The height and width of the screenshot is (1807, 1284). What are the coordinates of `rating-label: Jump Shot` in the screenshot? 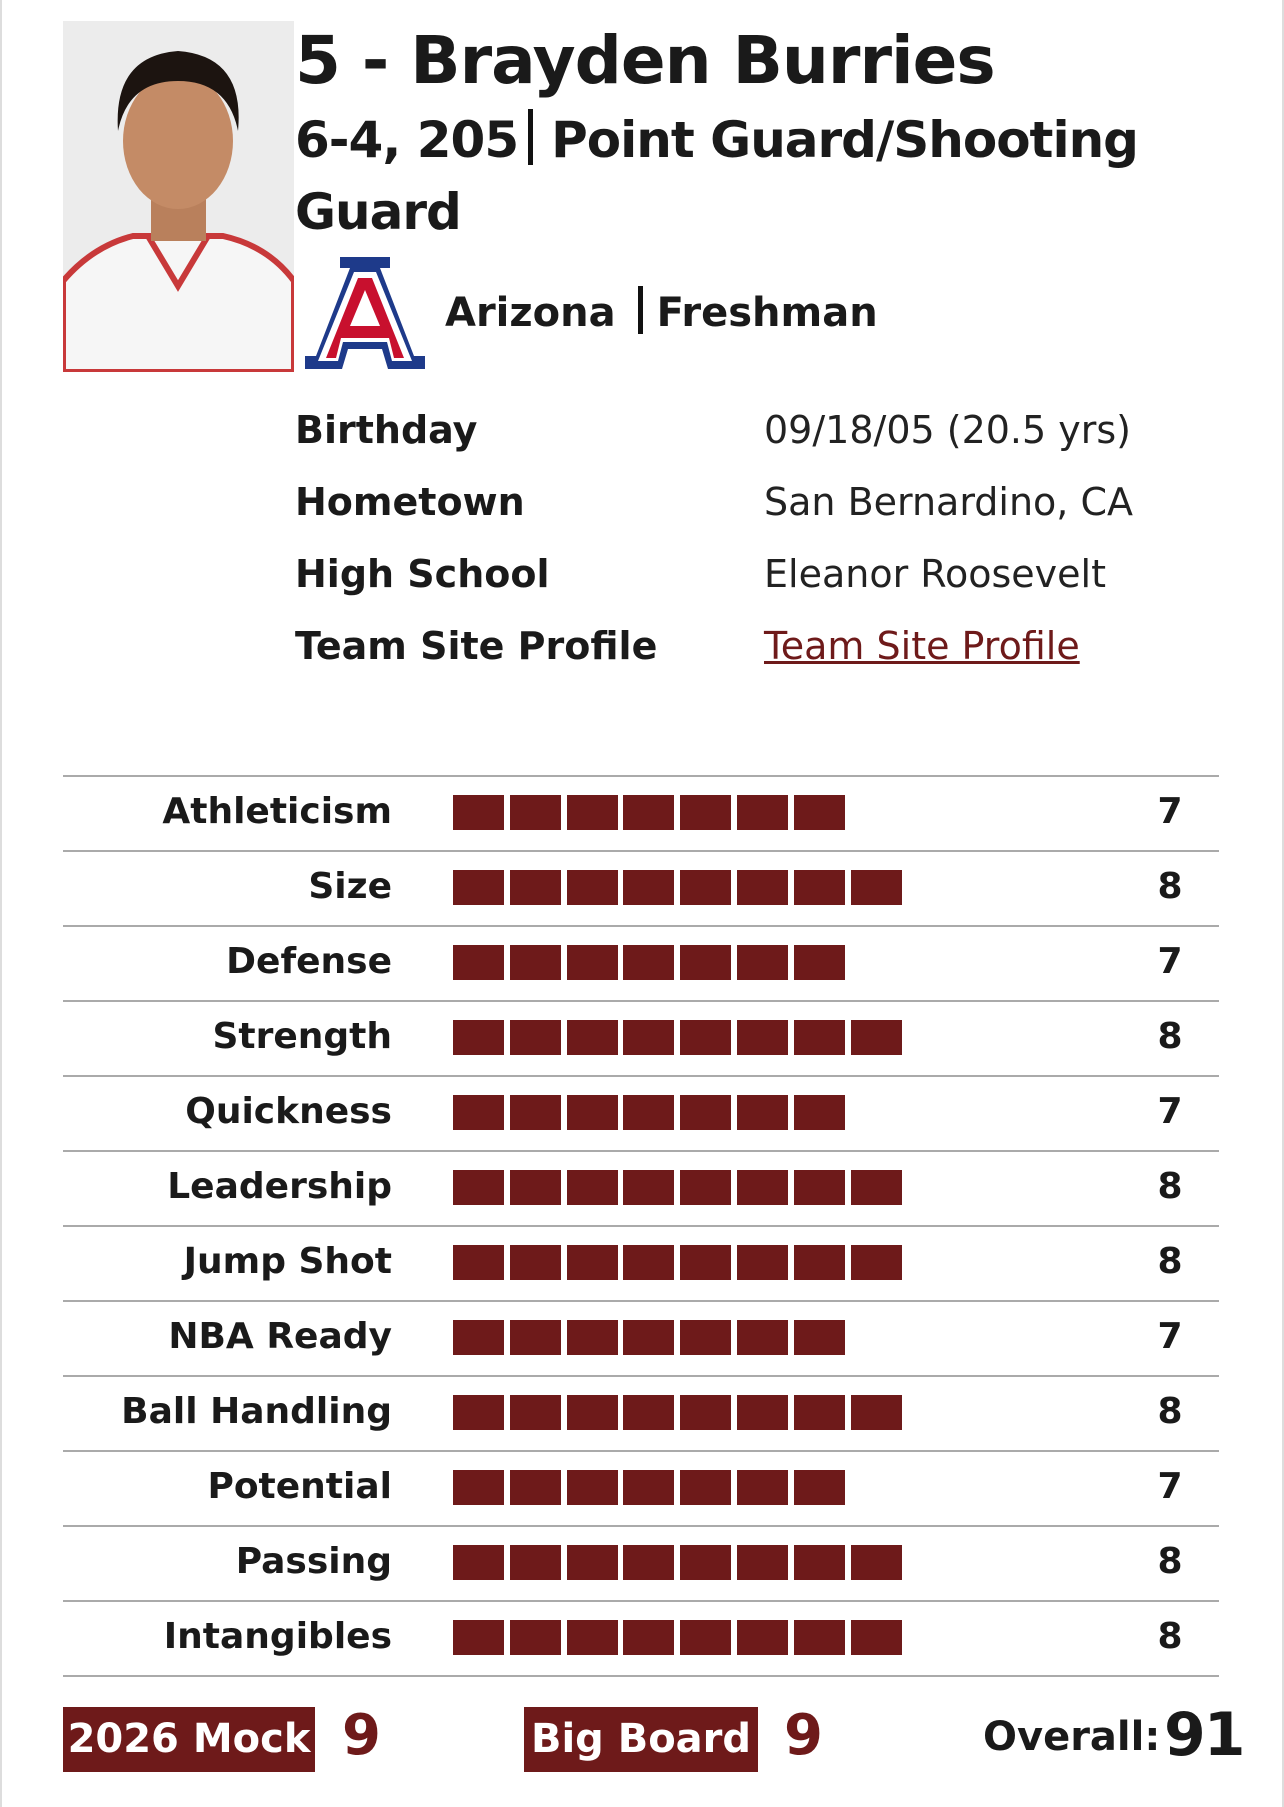 It's located at (287, 1261).